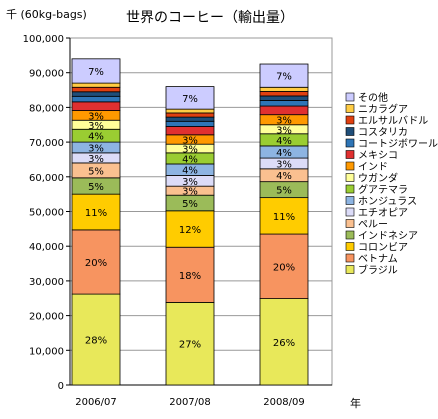 This screenshot has width=438, height=419. I want to click on data-label: 26%, so click(284, 343).